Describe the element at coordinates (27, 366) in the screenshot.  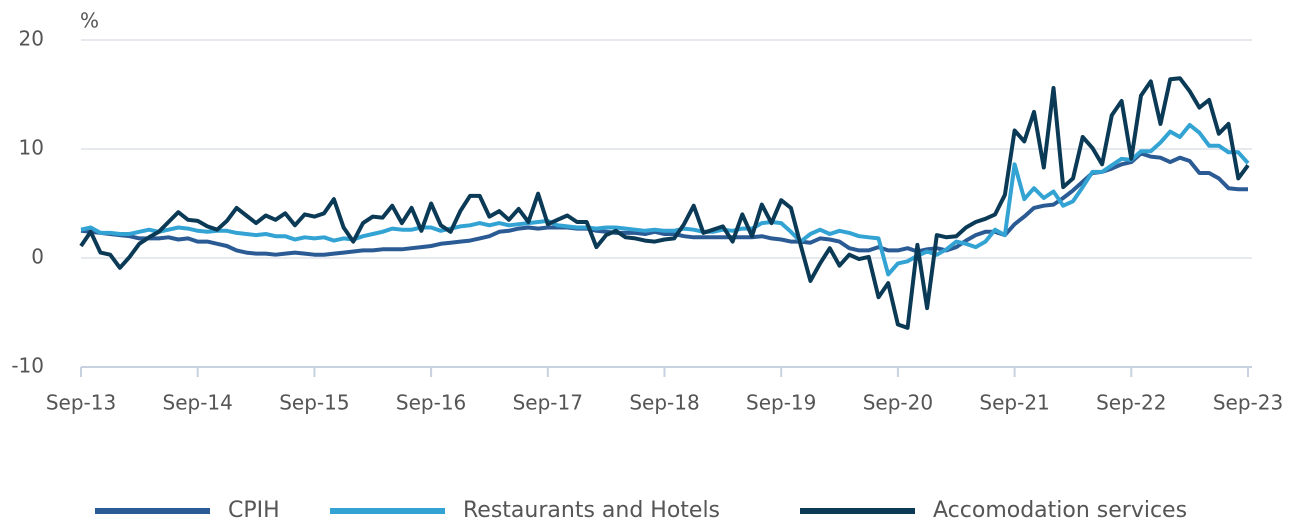
I see `y-tick-label: -10` at that location.